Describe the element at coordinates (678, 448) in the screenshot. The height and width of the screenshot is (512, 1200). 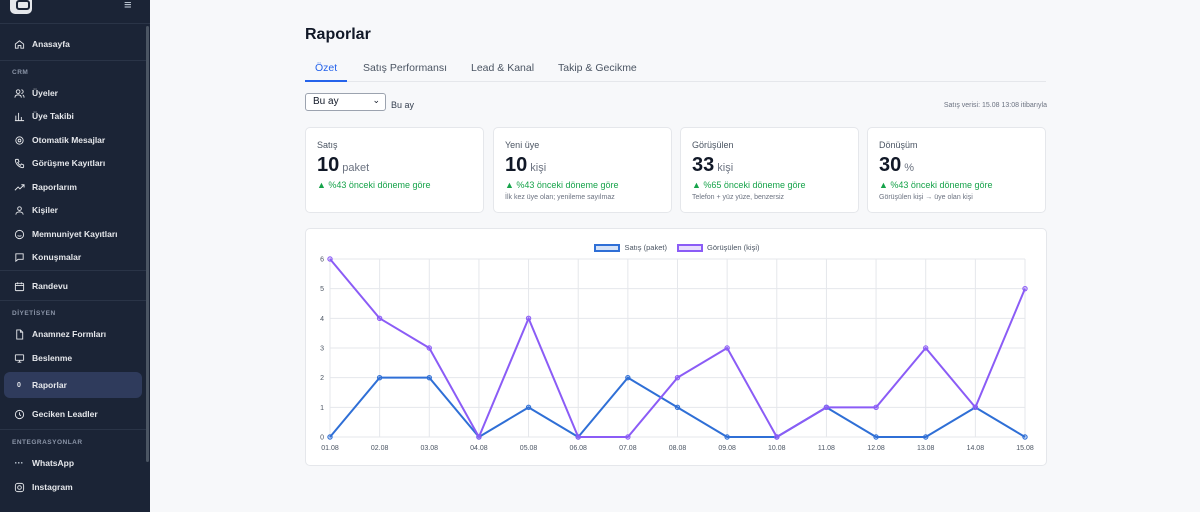
I see `x-tick-label: 08.08` at that location.